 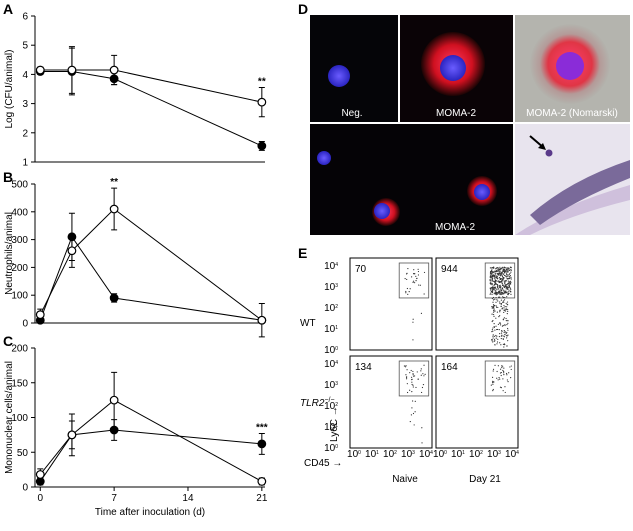 What do you see at coordinates (476, 454) in the screenshot?
I see `x-tick-label: 10²` at bounding box center [476, 454].